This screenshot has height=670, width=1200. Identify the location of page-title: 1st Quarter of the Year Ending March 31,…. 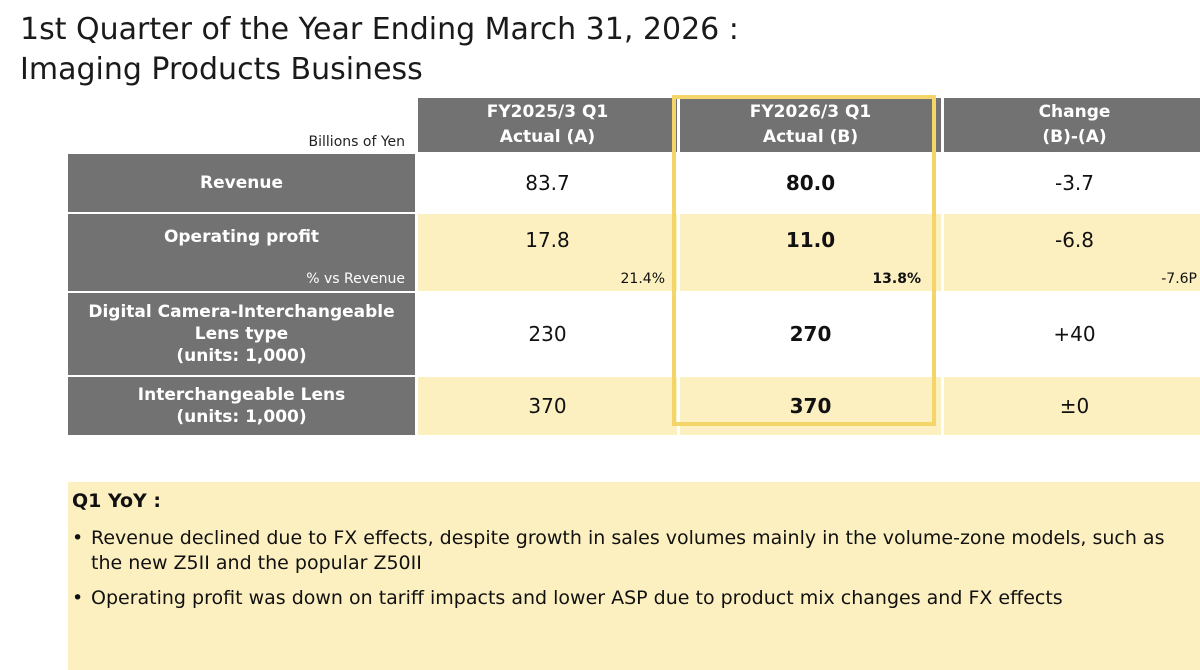
(379, 50).